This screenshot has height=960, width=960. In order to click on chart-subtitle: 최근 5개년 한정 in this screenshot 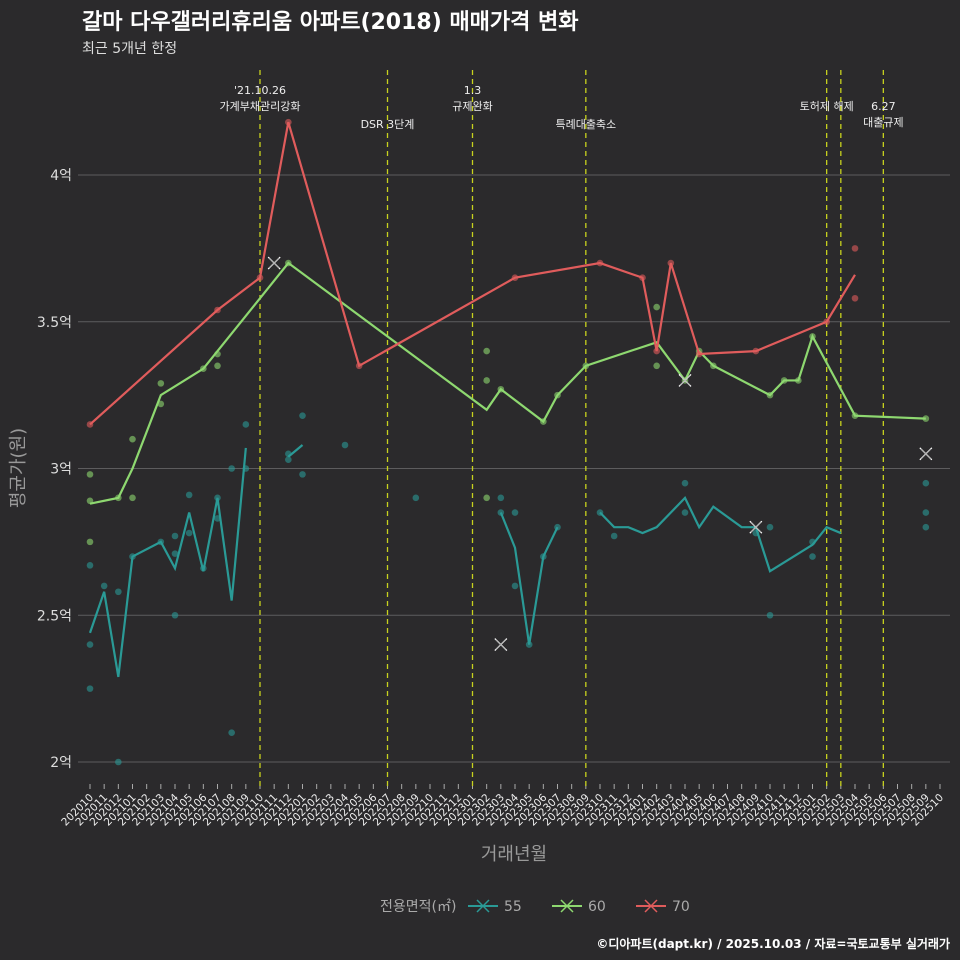, I will do `click(130, 49)`.